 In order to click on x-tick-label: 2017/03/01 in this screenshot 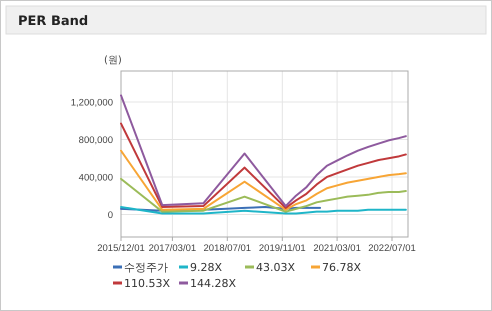, I will do `click(172, 248)`.